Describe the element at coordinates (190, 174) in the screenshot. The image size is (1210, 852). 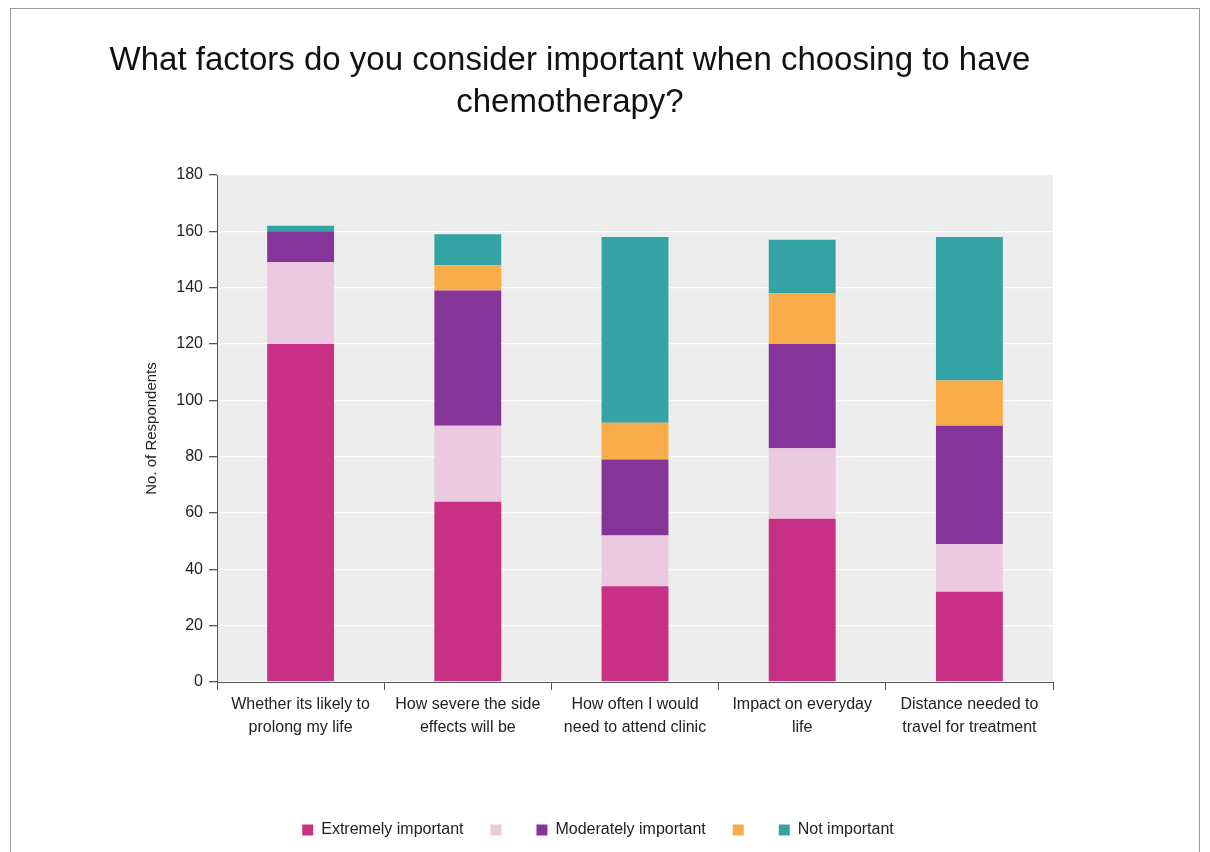
I see `y-tick-label: 180` at that location.